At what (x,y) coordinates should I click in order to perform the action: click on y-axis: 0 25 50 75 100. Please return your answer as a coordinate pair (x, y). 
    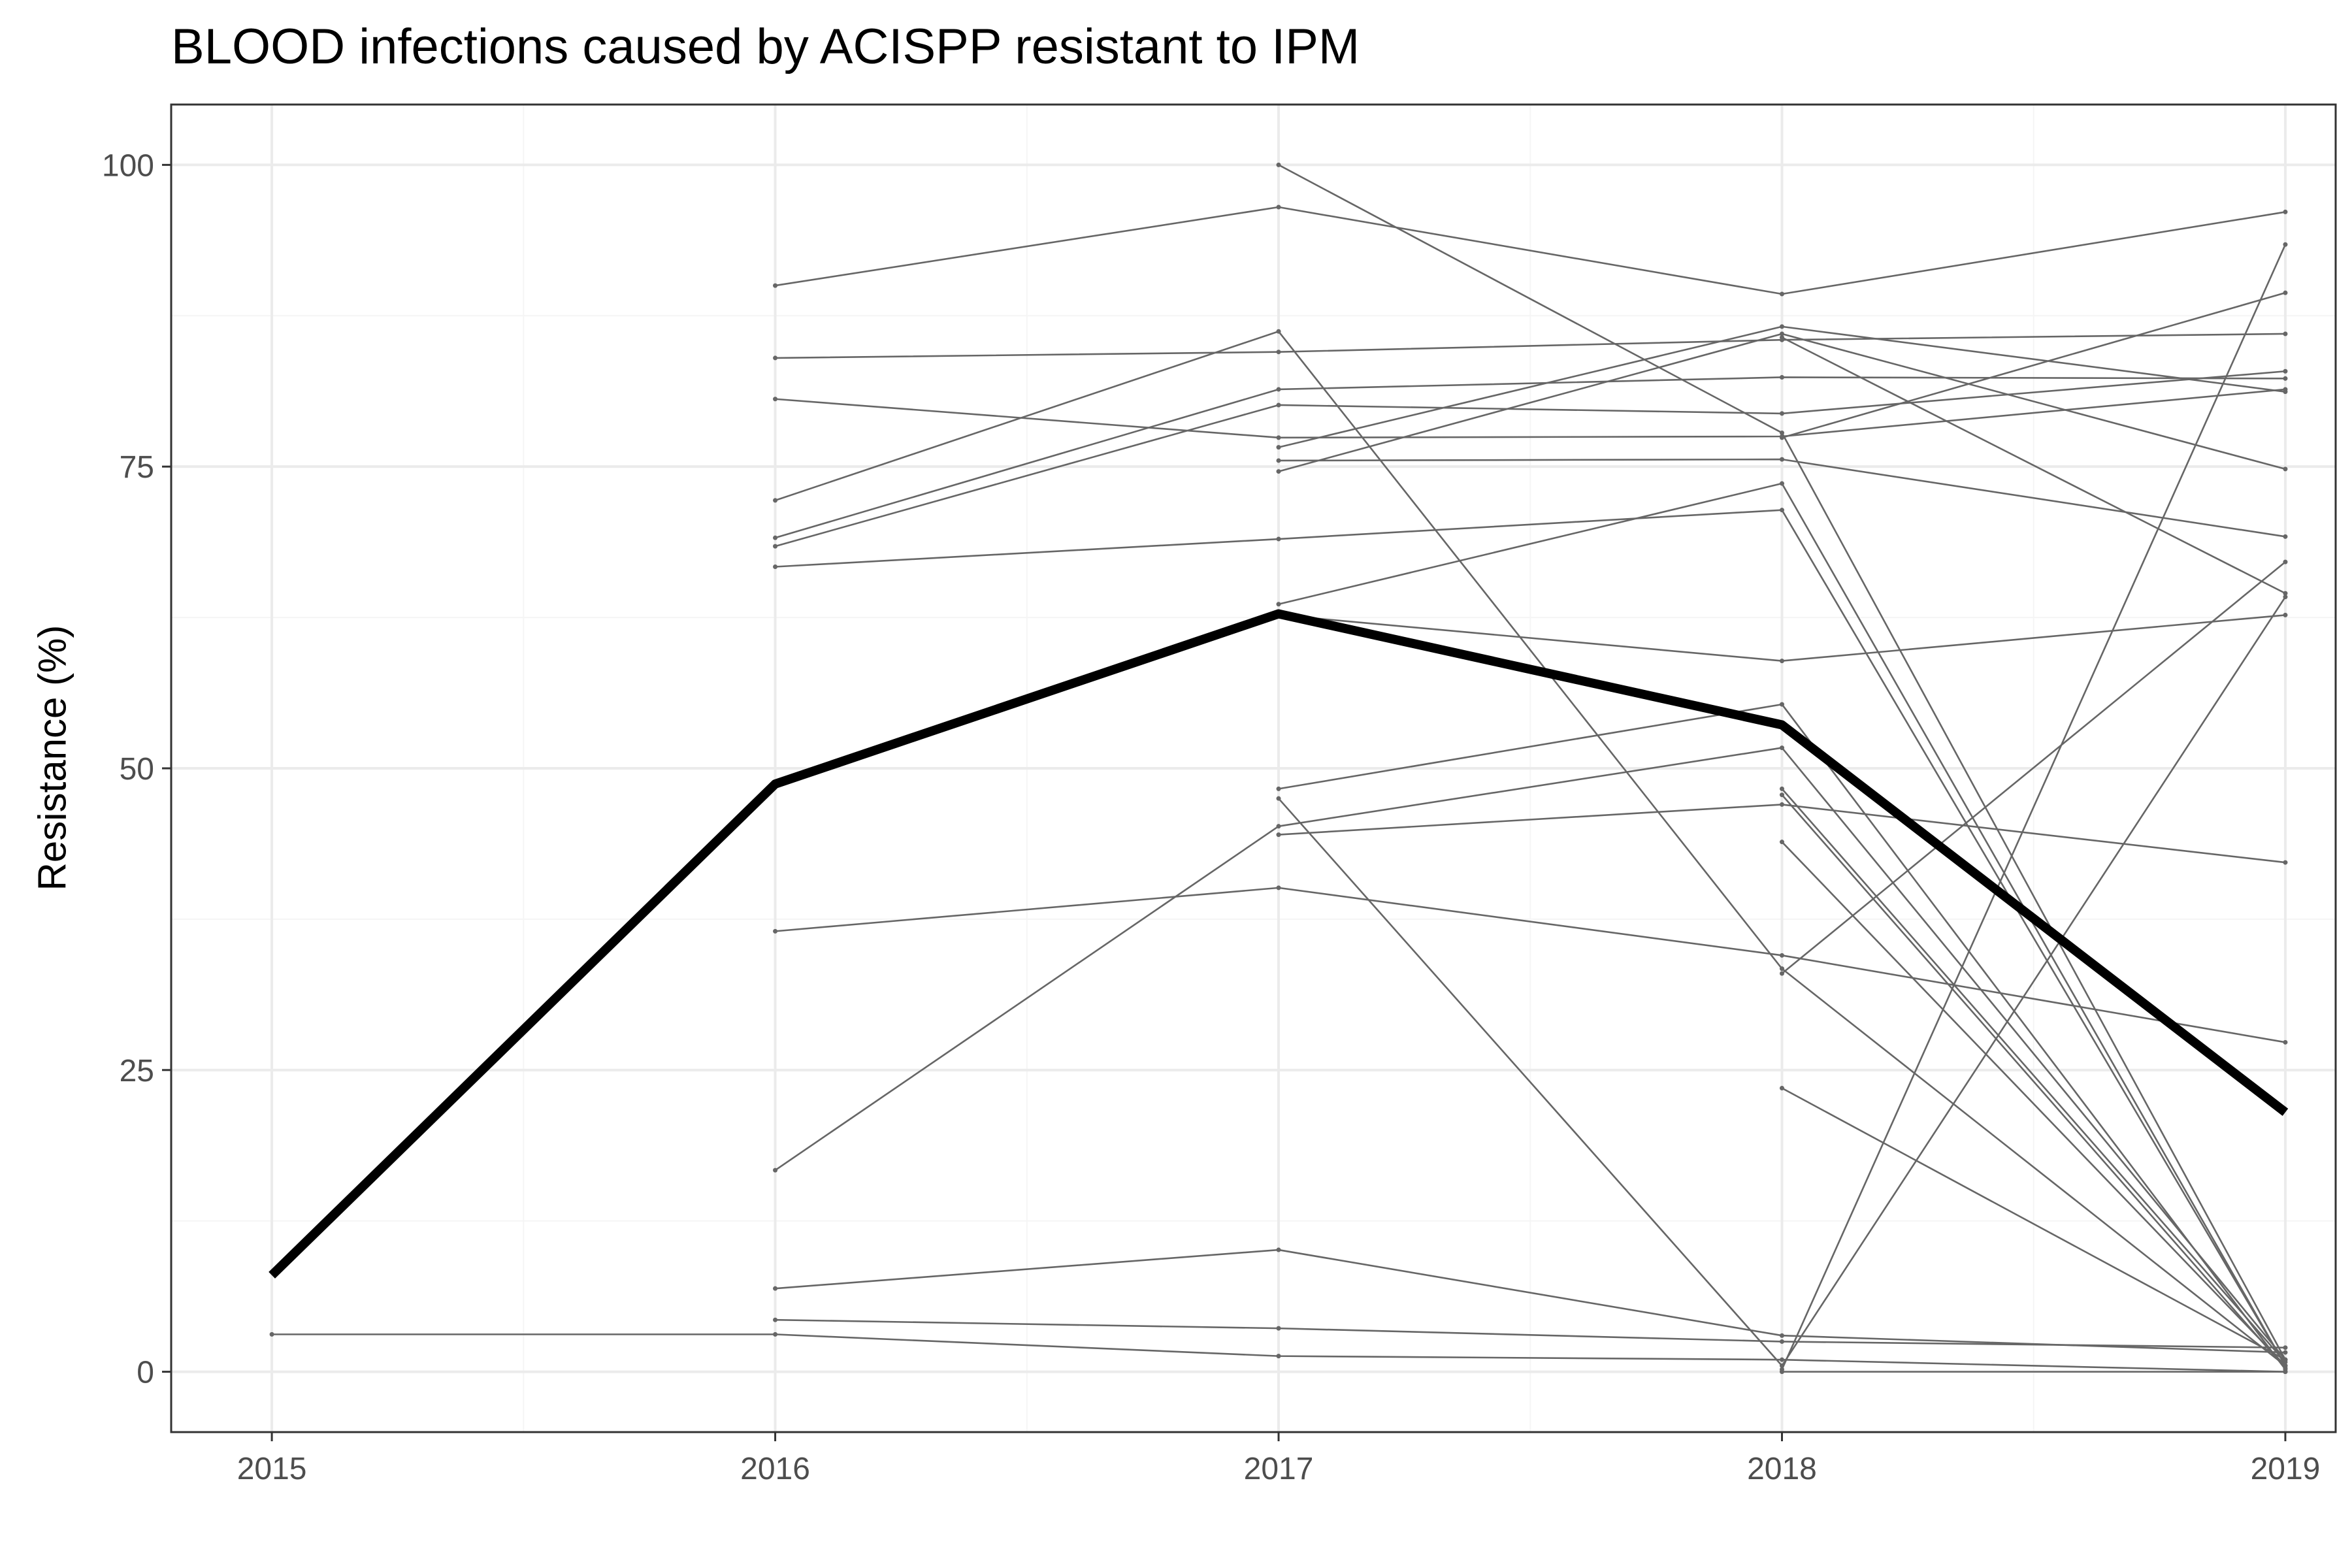
    Looking at the image, I should click on (136, 769).